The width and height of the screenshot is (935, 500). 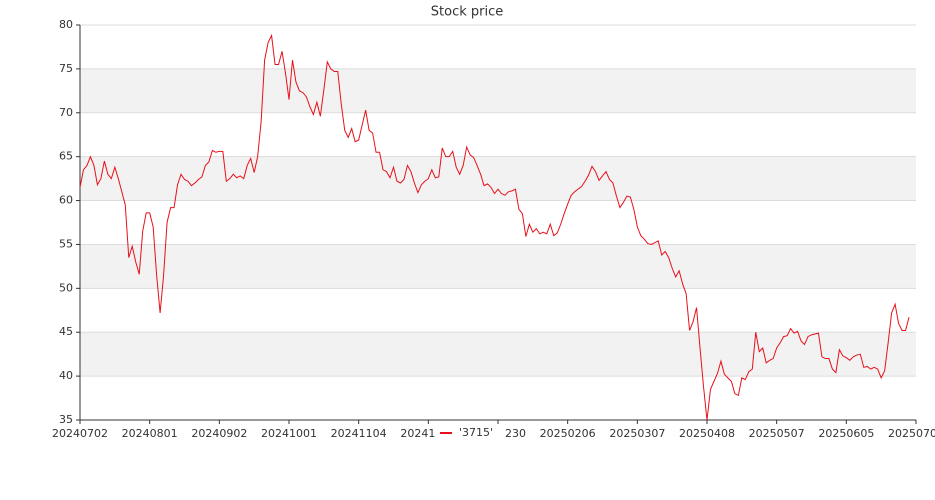 What do you see at coordinates (359, 433) in the screenshot?
I see `x-tick-label: 20241104` at bounding box center [359, 433].